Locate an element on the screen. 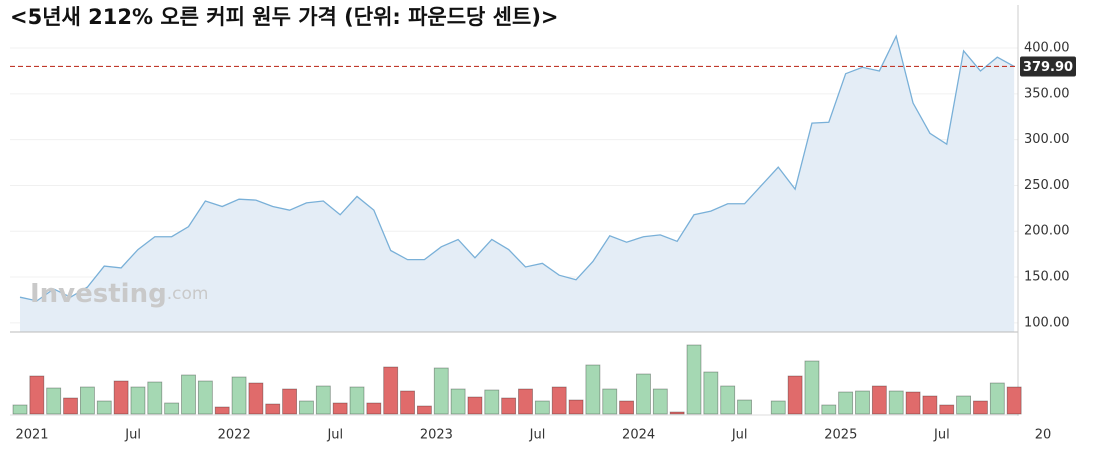  x-tick-label: 2025 is located at coordinates (840, 435).